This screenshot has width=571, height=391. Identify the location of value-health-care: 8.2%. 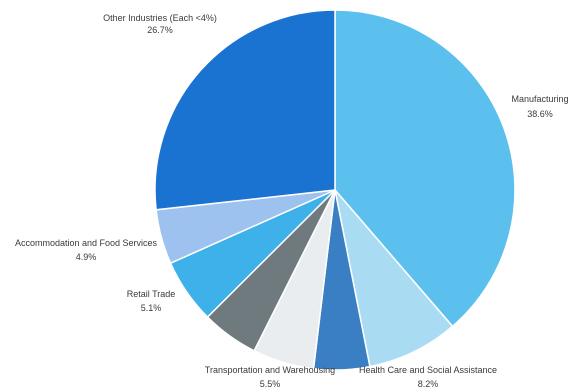
(428, 384).